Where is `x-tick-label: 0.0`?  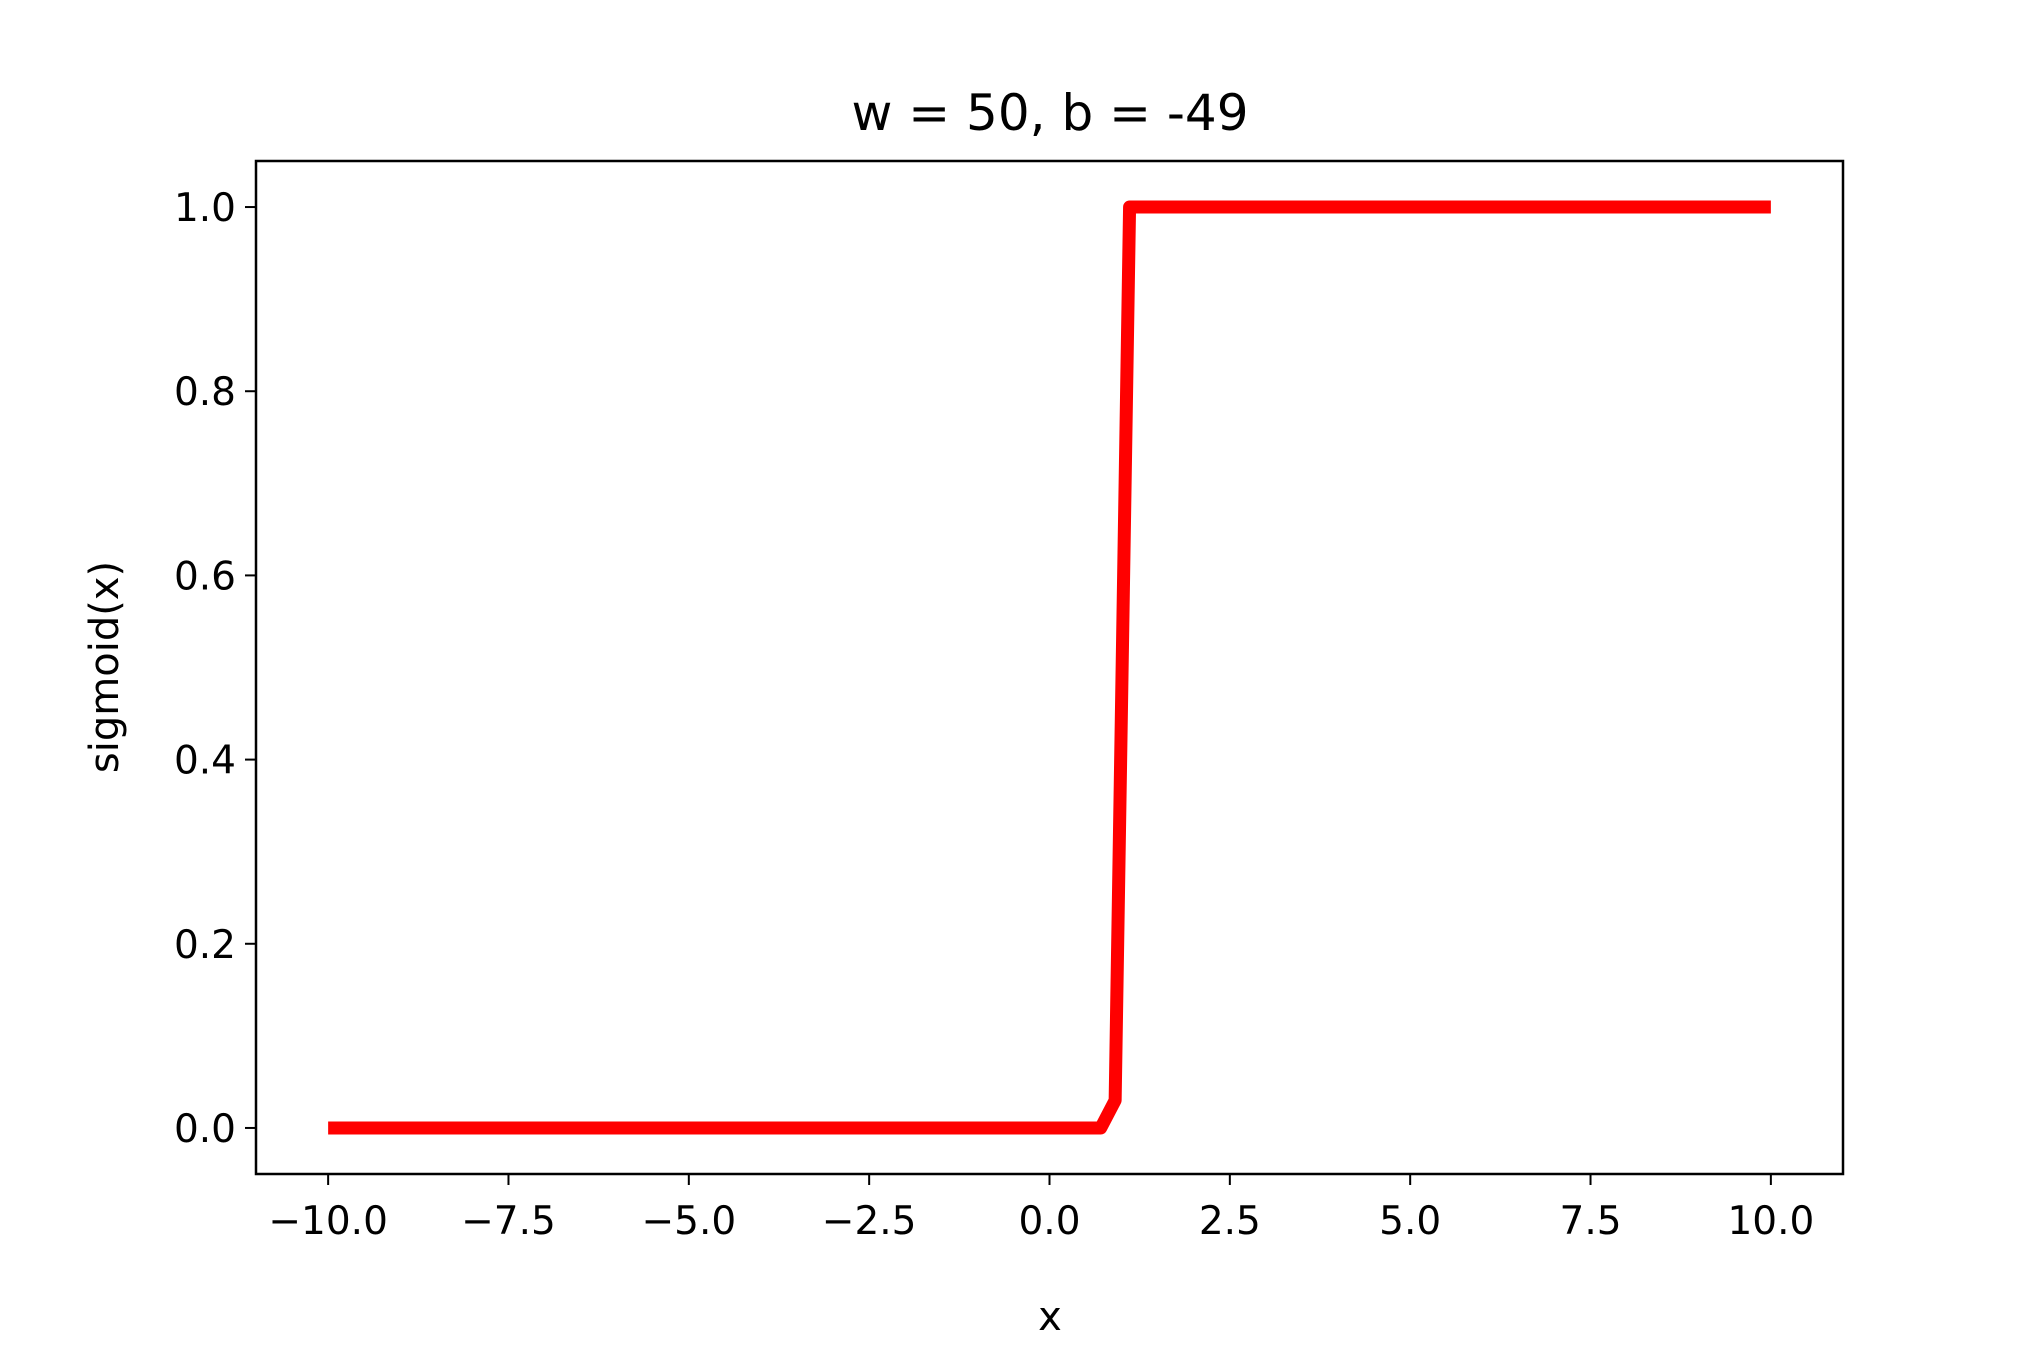 x-tick-label: 0.0 is located at coordinates (1049, 1221).